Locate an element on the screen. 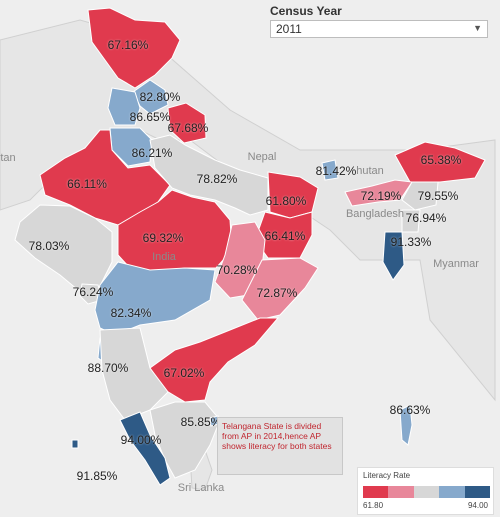 This screenshot has height=517, width=500. state-label-mp: 69.32% is located at coordinates (163, 238).